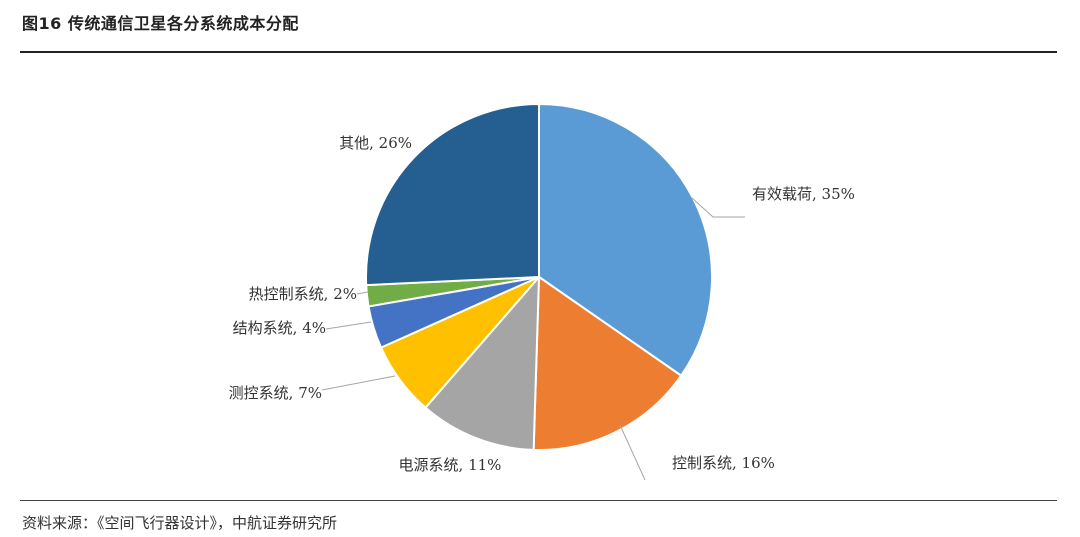 This screenshot has width=1080, height=537. I want to click on source-note: 资料来源：《空间飞行器设计》，中航证券研究所, so click(180, 523).